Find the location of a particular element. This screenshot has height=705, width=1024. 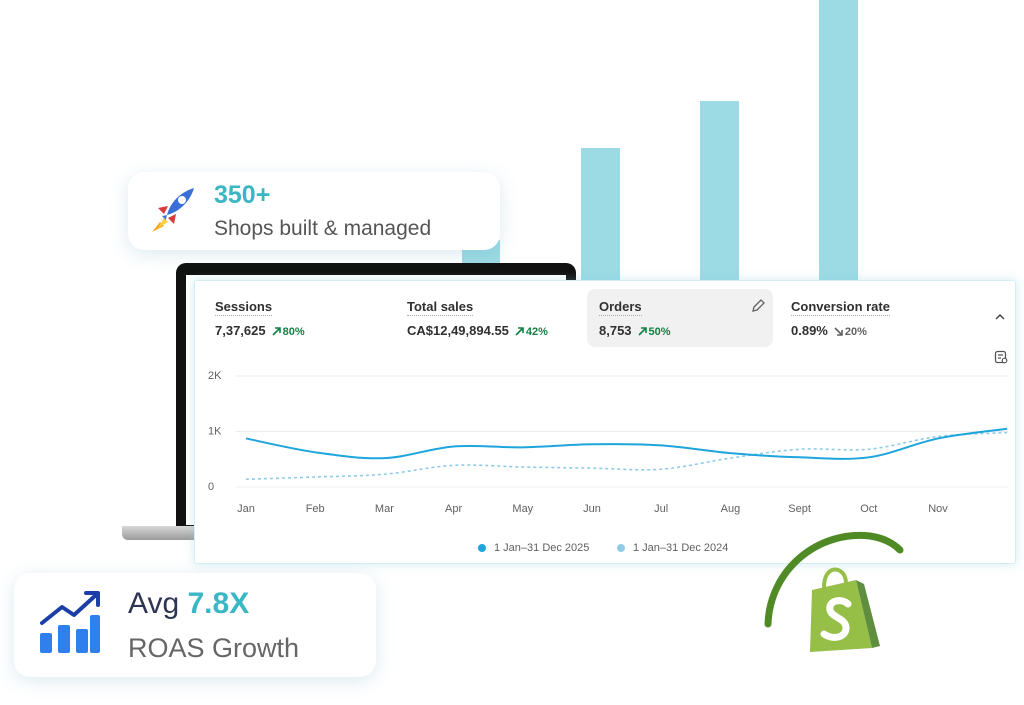

shops-label: Shops built & managed is located at coordinates (323, 228).